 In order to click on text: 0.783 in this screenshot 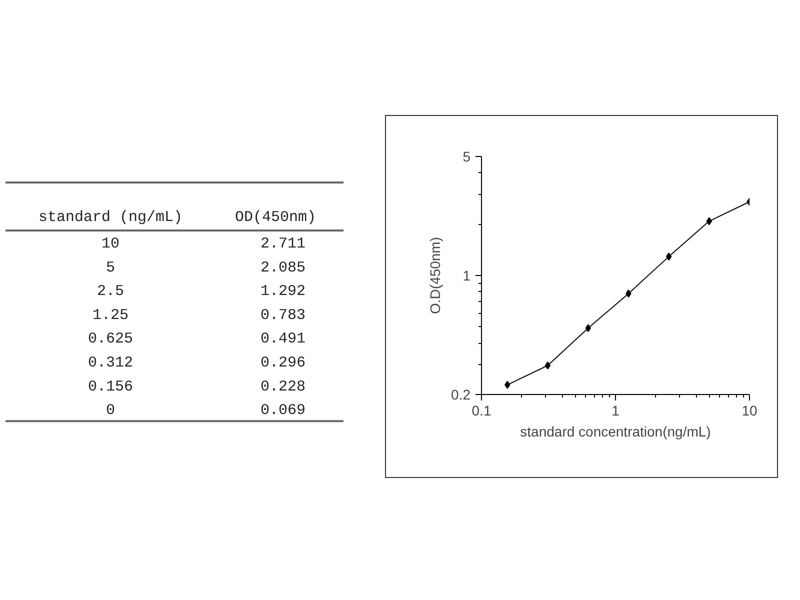, I will do `click(283, 315)`.